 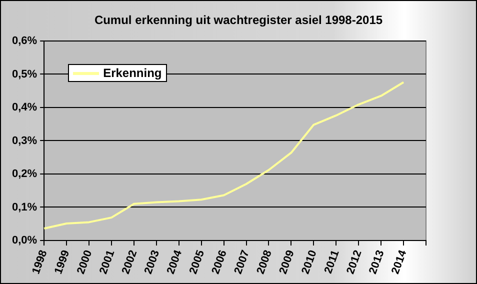 I want to click on y-tick-label: 0,4%, so click(x=25, y=108).